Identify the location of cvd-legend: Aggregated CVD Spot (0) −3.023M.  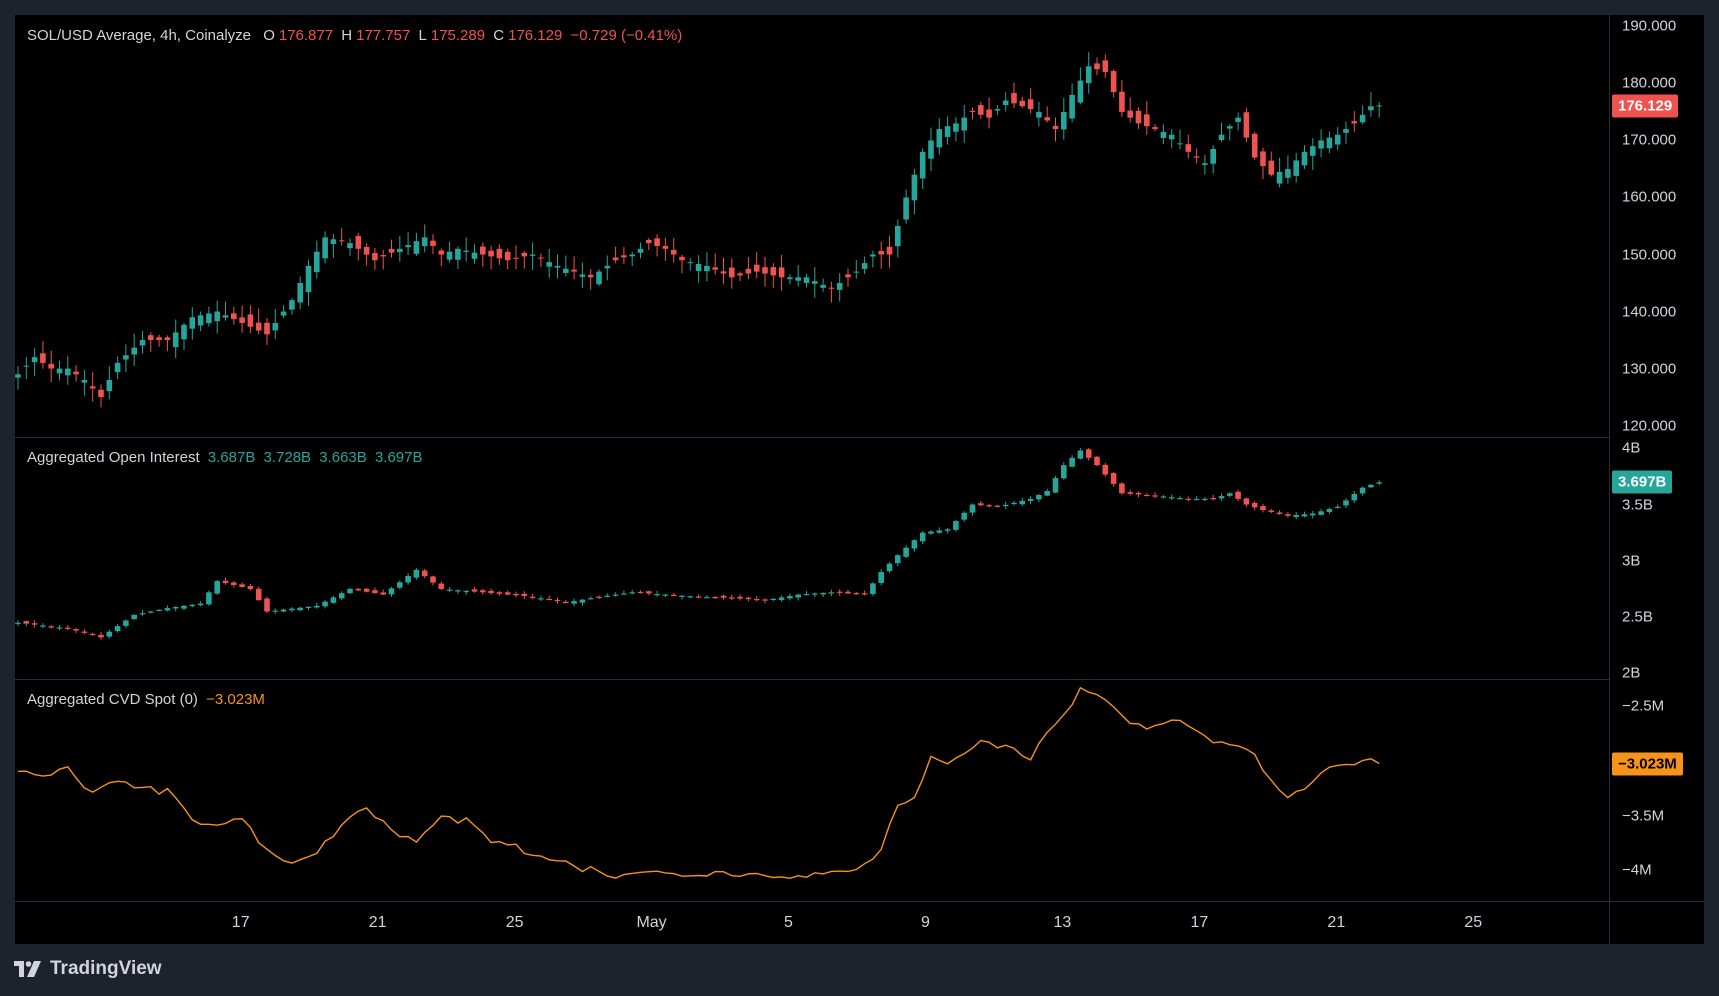
(148, 699).